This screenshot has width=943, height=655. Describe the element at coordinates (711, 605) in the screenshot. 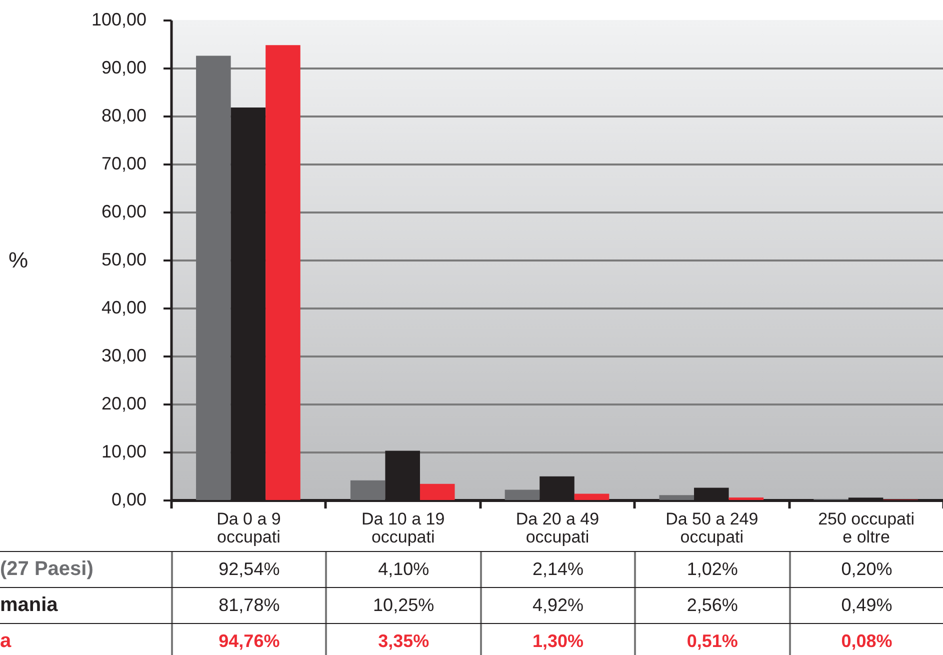

I see `data-label: 2,56%` at that location.